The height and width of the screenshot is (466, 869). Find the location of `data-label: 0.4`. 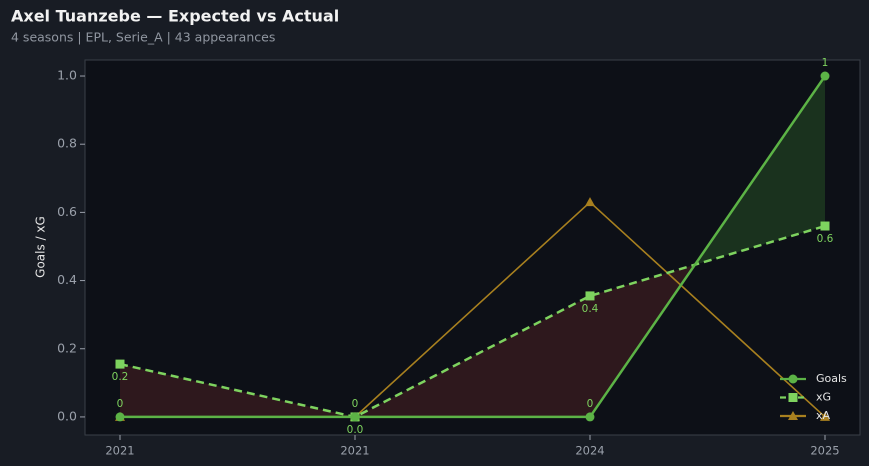

data-label: 0.4 is located at coordinates (590, 309).